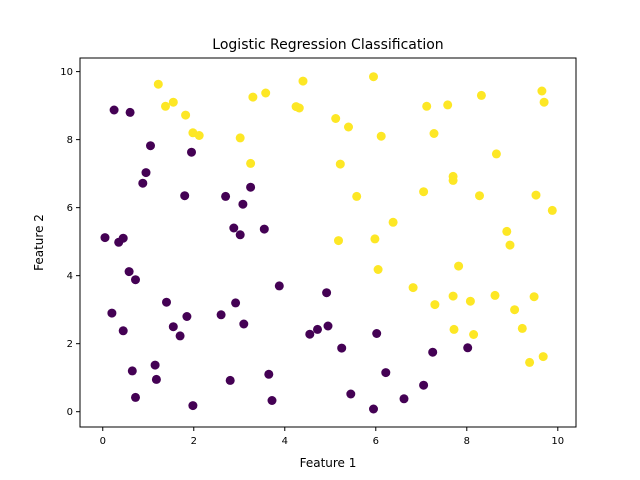  Describe the element at coordinates (70, 276) in the screenshot. I see `y-tick-label: 4` at that location.